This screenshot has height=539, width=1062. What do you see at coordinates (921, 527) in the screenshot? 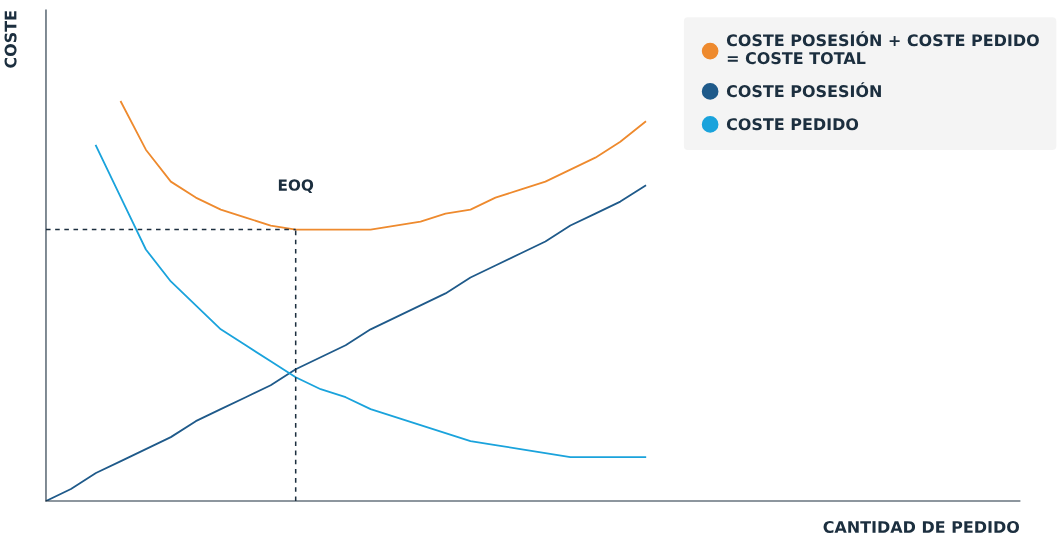
I see `x-axis-title: CANTIDAD DE PEDIDO` at bounding box center [921, 527].